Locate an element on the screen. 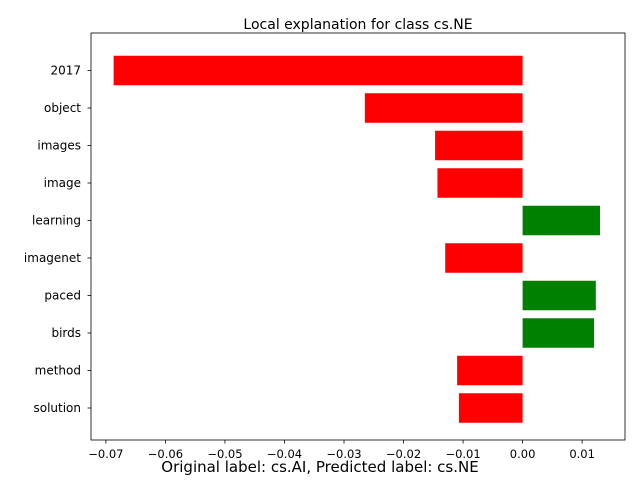 This screenshot has height=480, width=640. y-tick-label: images is located at coordinates (59, 146).